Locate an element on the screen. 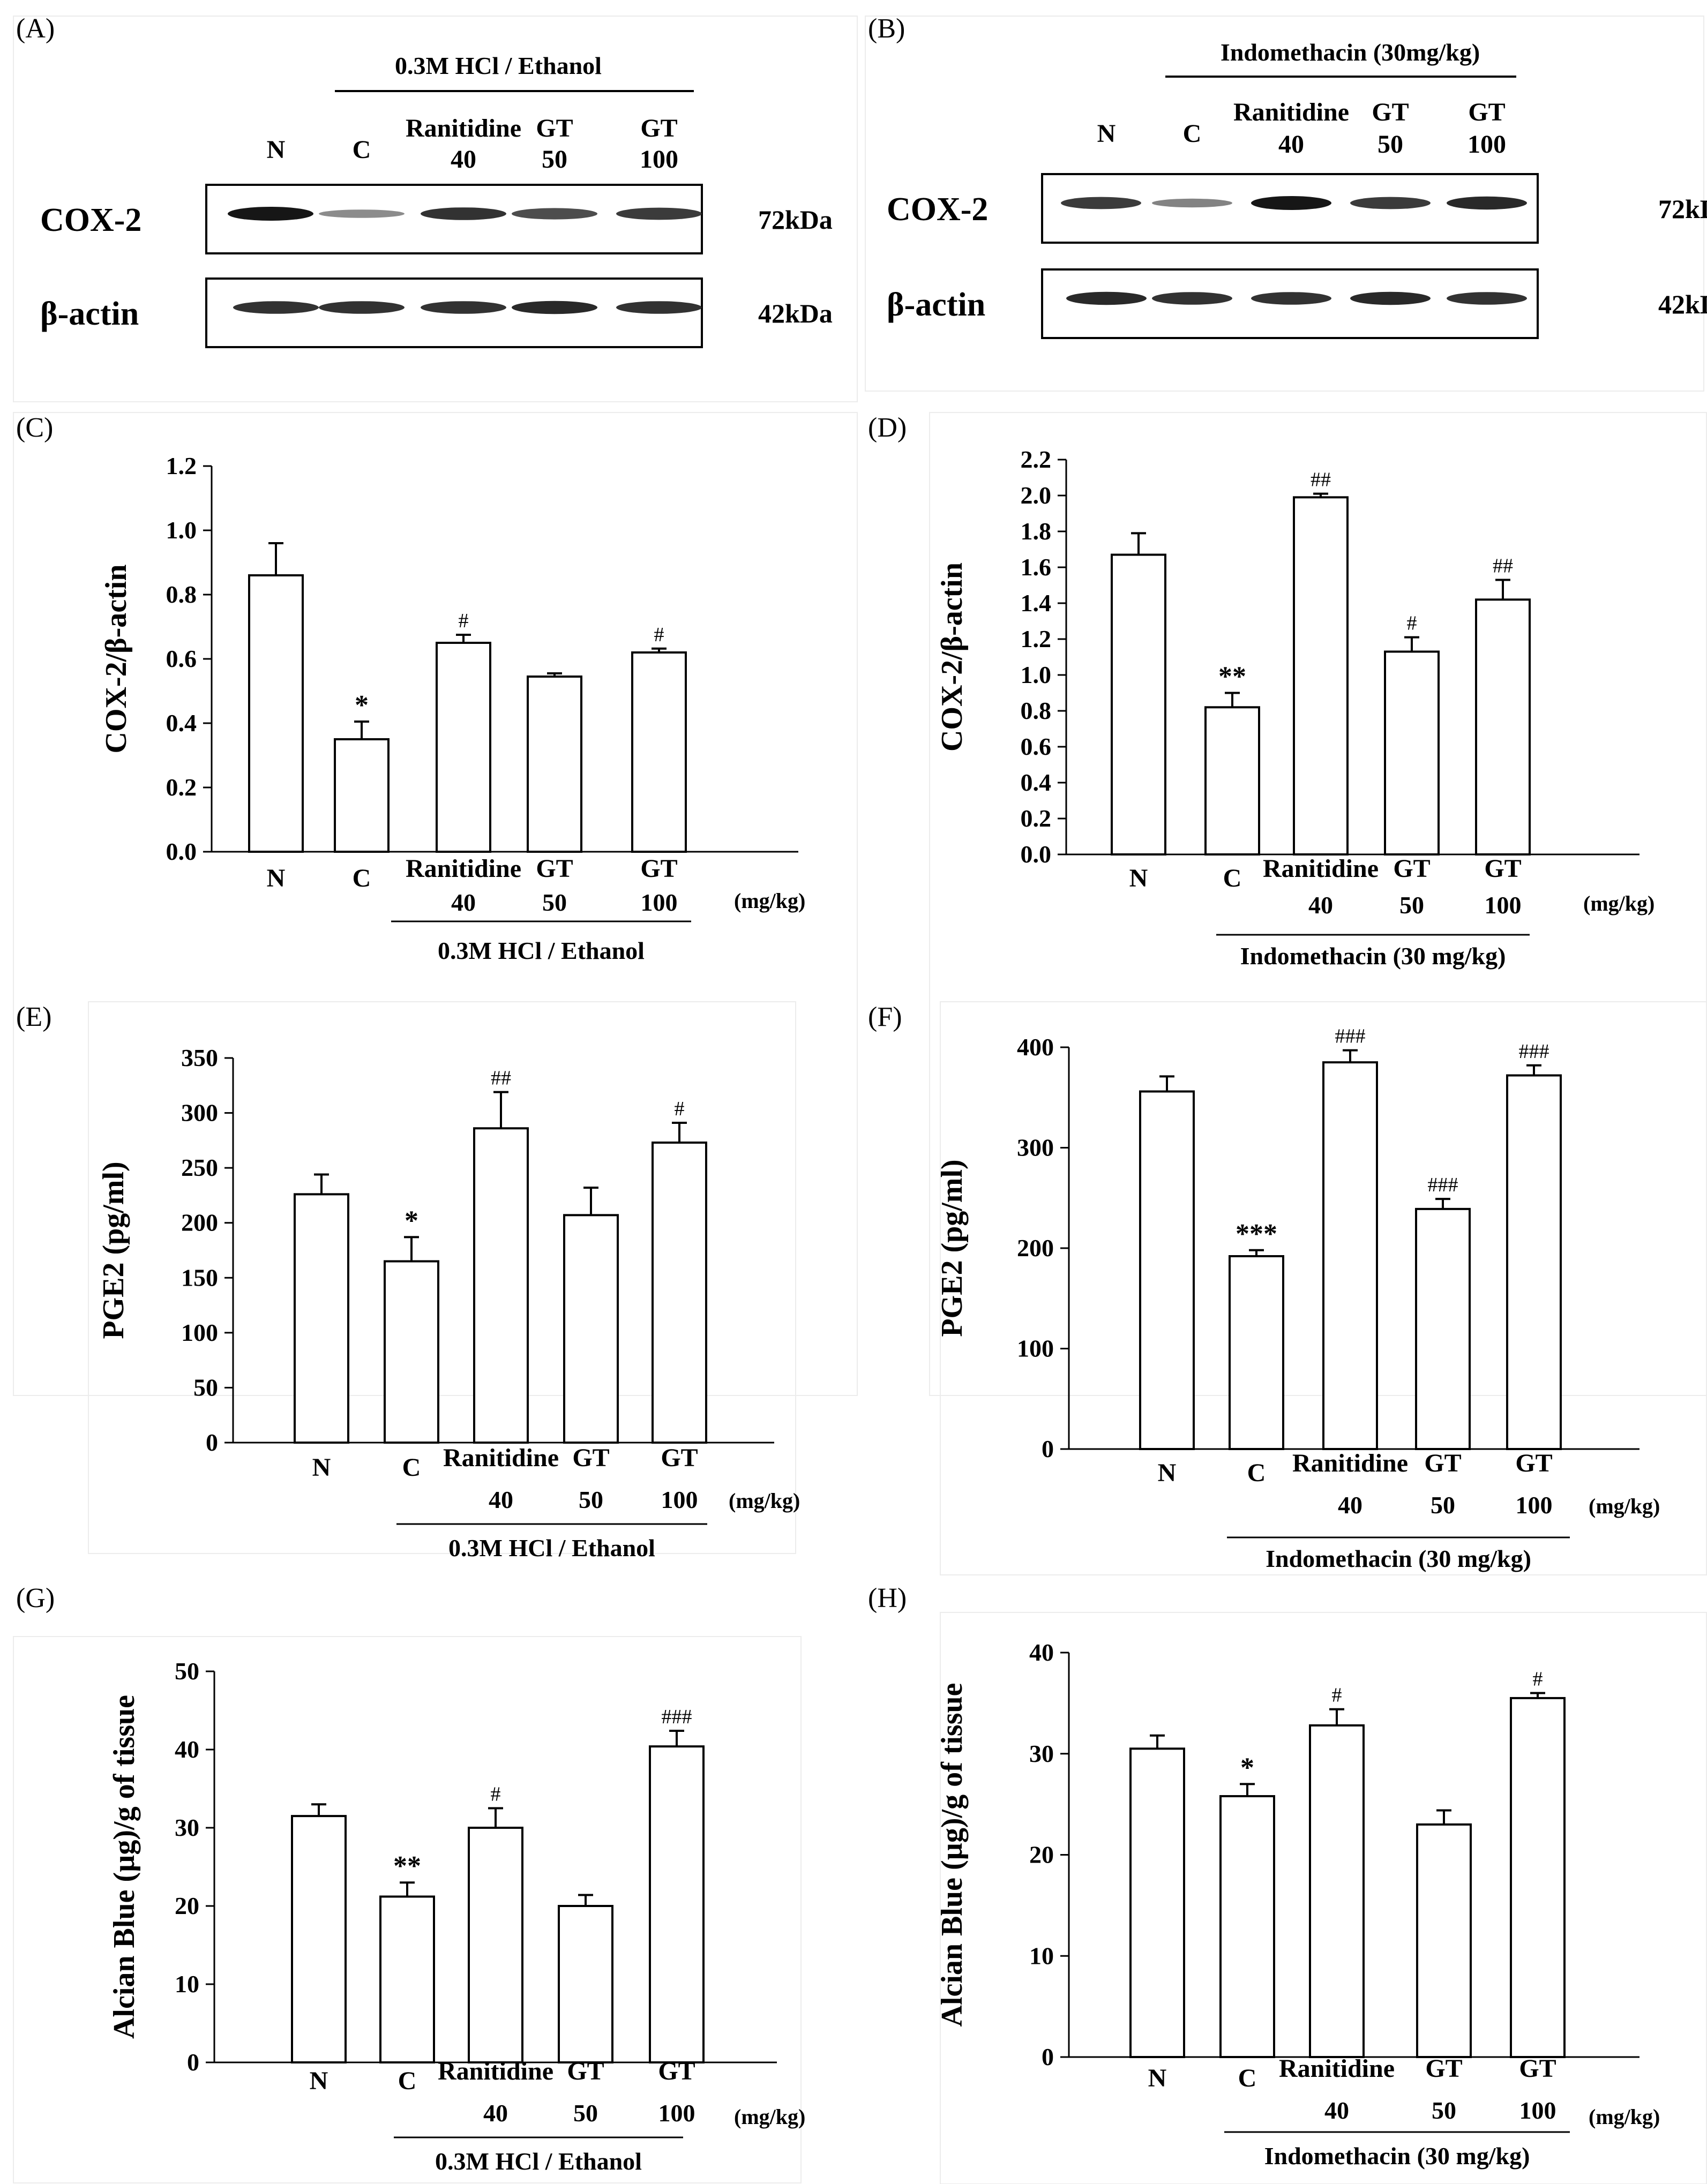  blot-treatment-label: 0.3M HCl / Ethanol is located at coordinates (499, 65).